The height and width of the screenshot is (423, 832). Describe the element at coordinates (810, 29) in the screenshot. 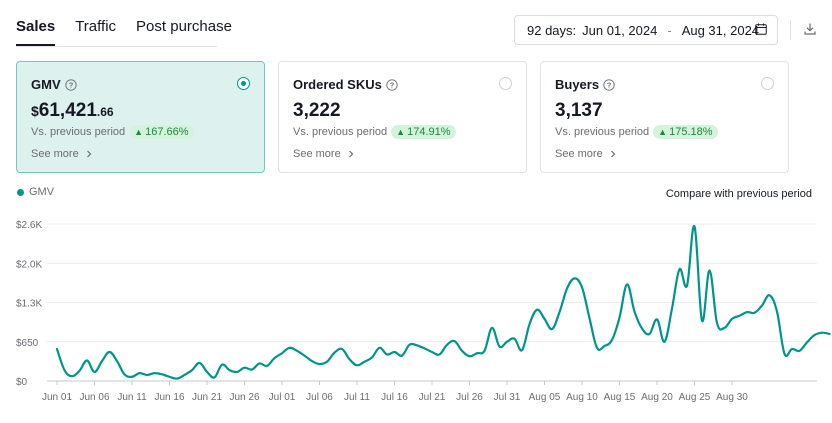

I see `download-icon` at that location.